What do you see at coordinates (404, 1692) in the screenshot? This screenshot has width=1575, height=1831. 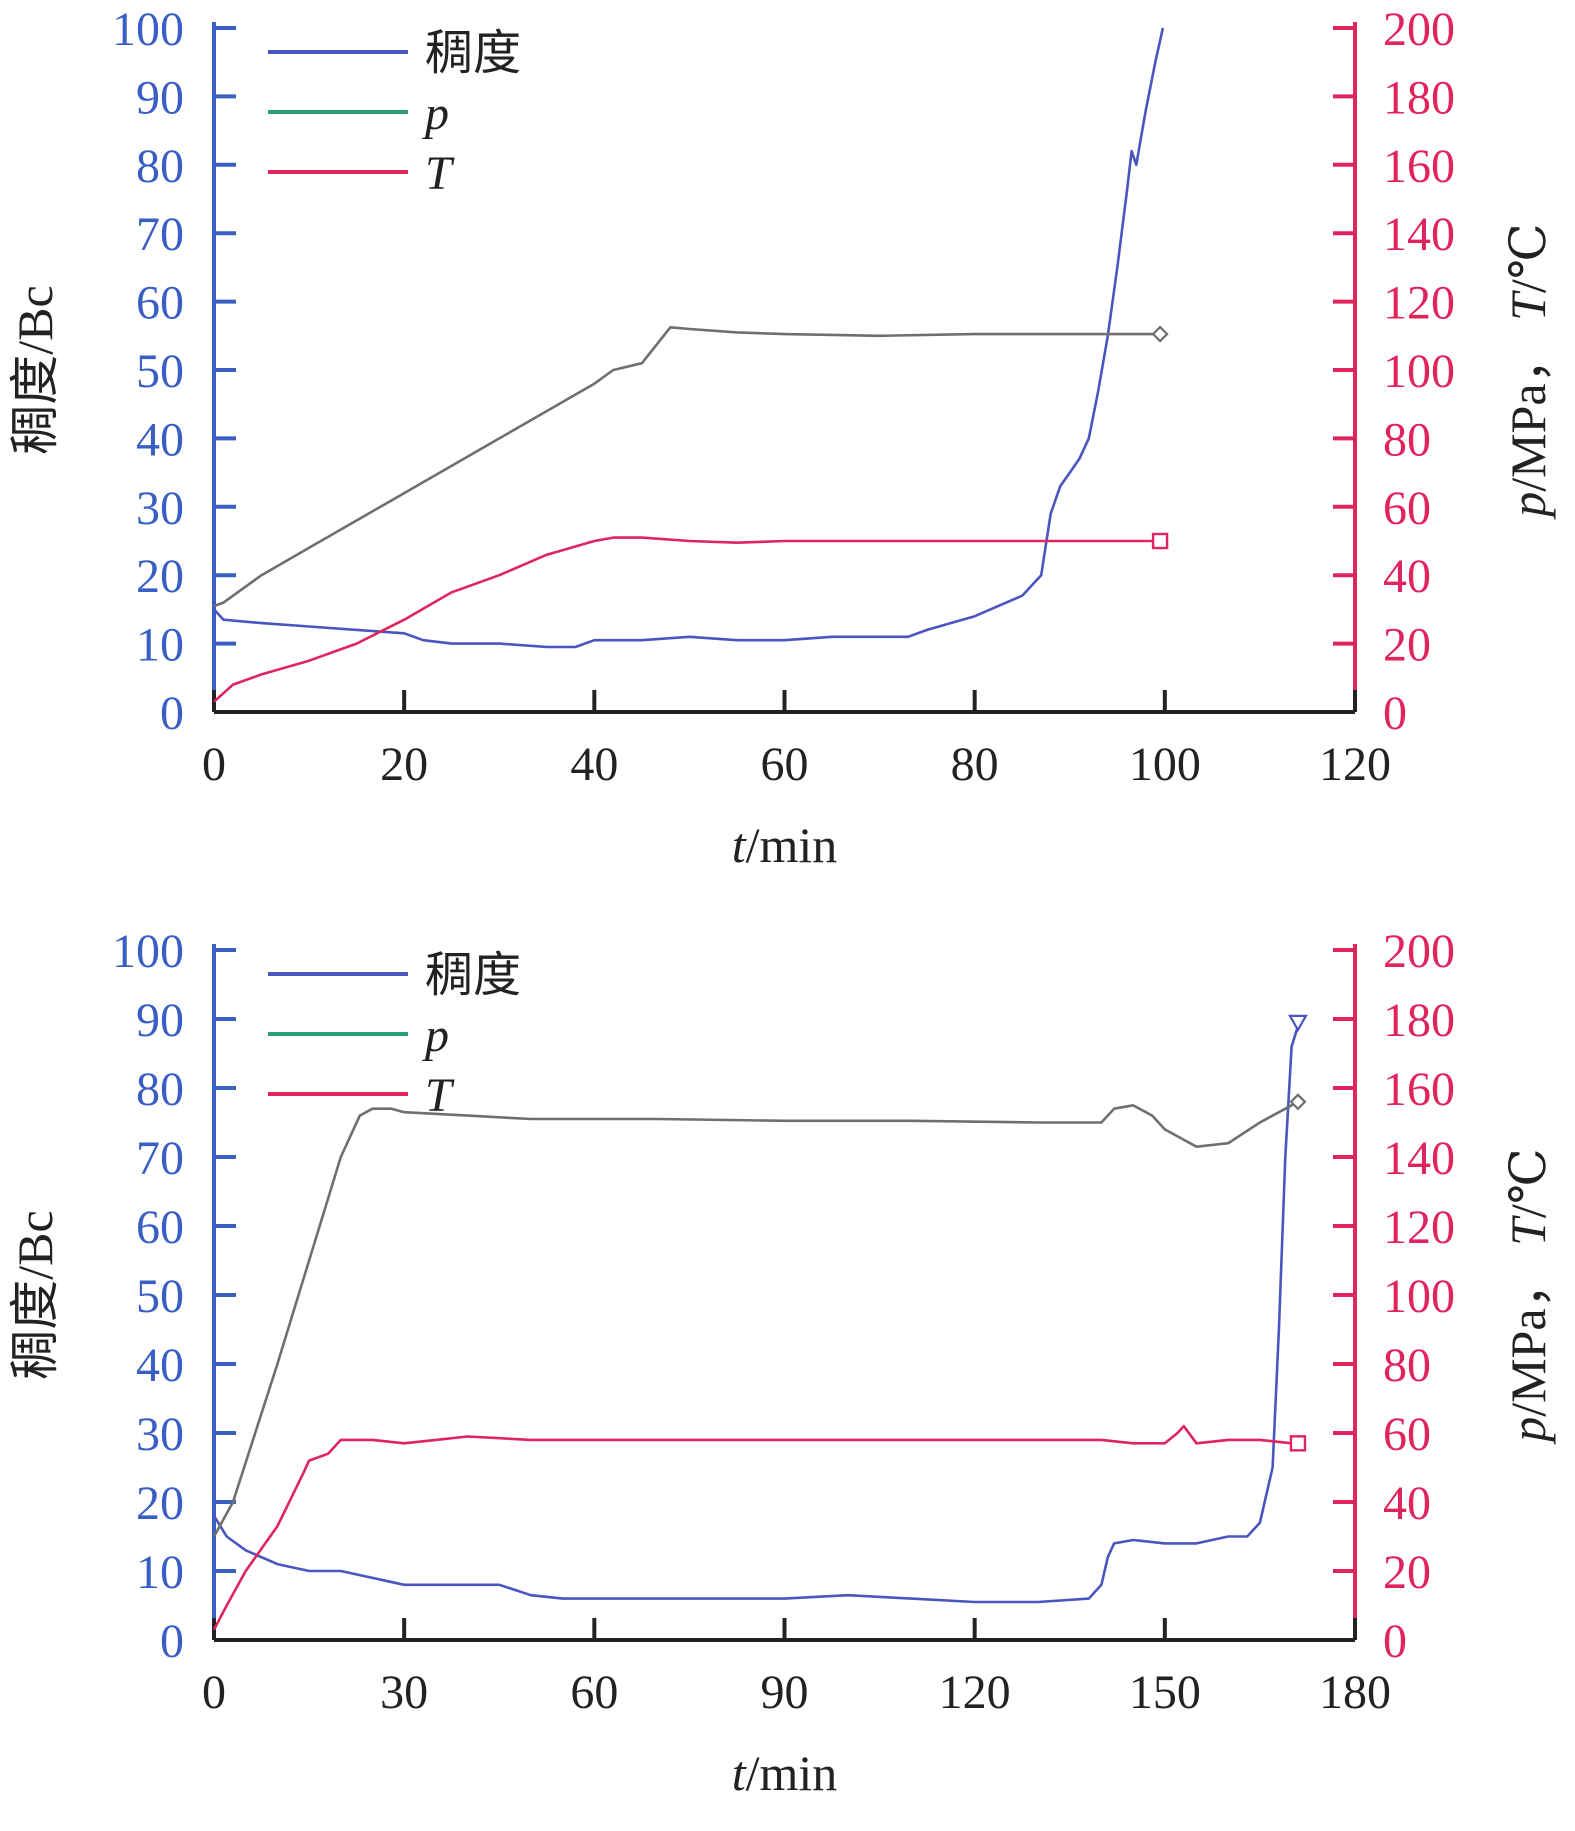 I see `x-tick-label: 30` at bounding box center [404, 1692].